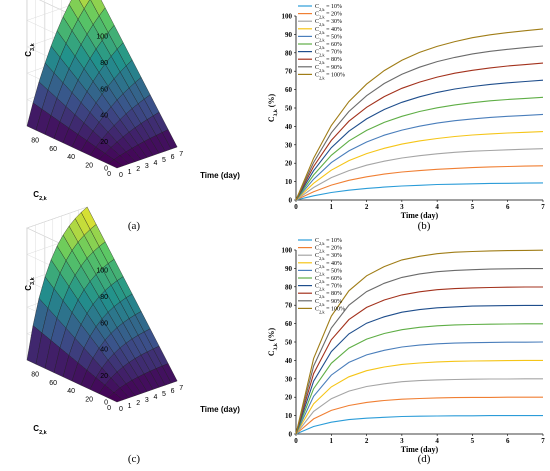 The image size is (550, 471). What do you see at coordinates (437, 207) in the screenshot?
I see `x-tick-label: 4` at bounding box center [437, 207].